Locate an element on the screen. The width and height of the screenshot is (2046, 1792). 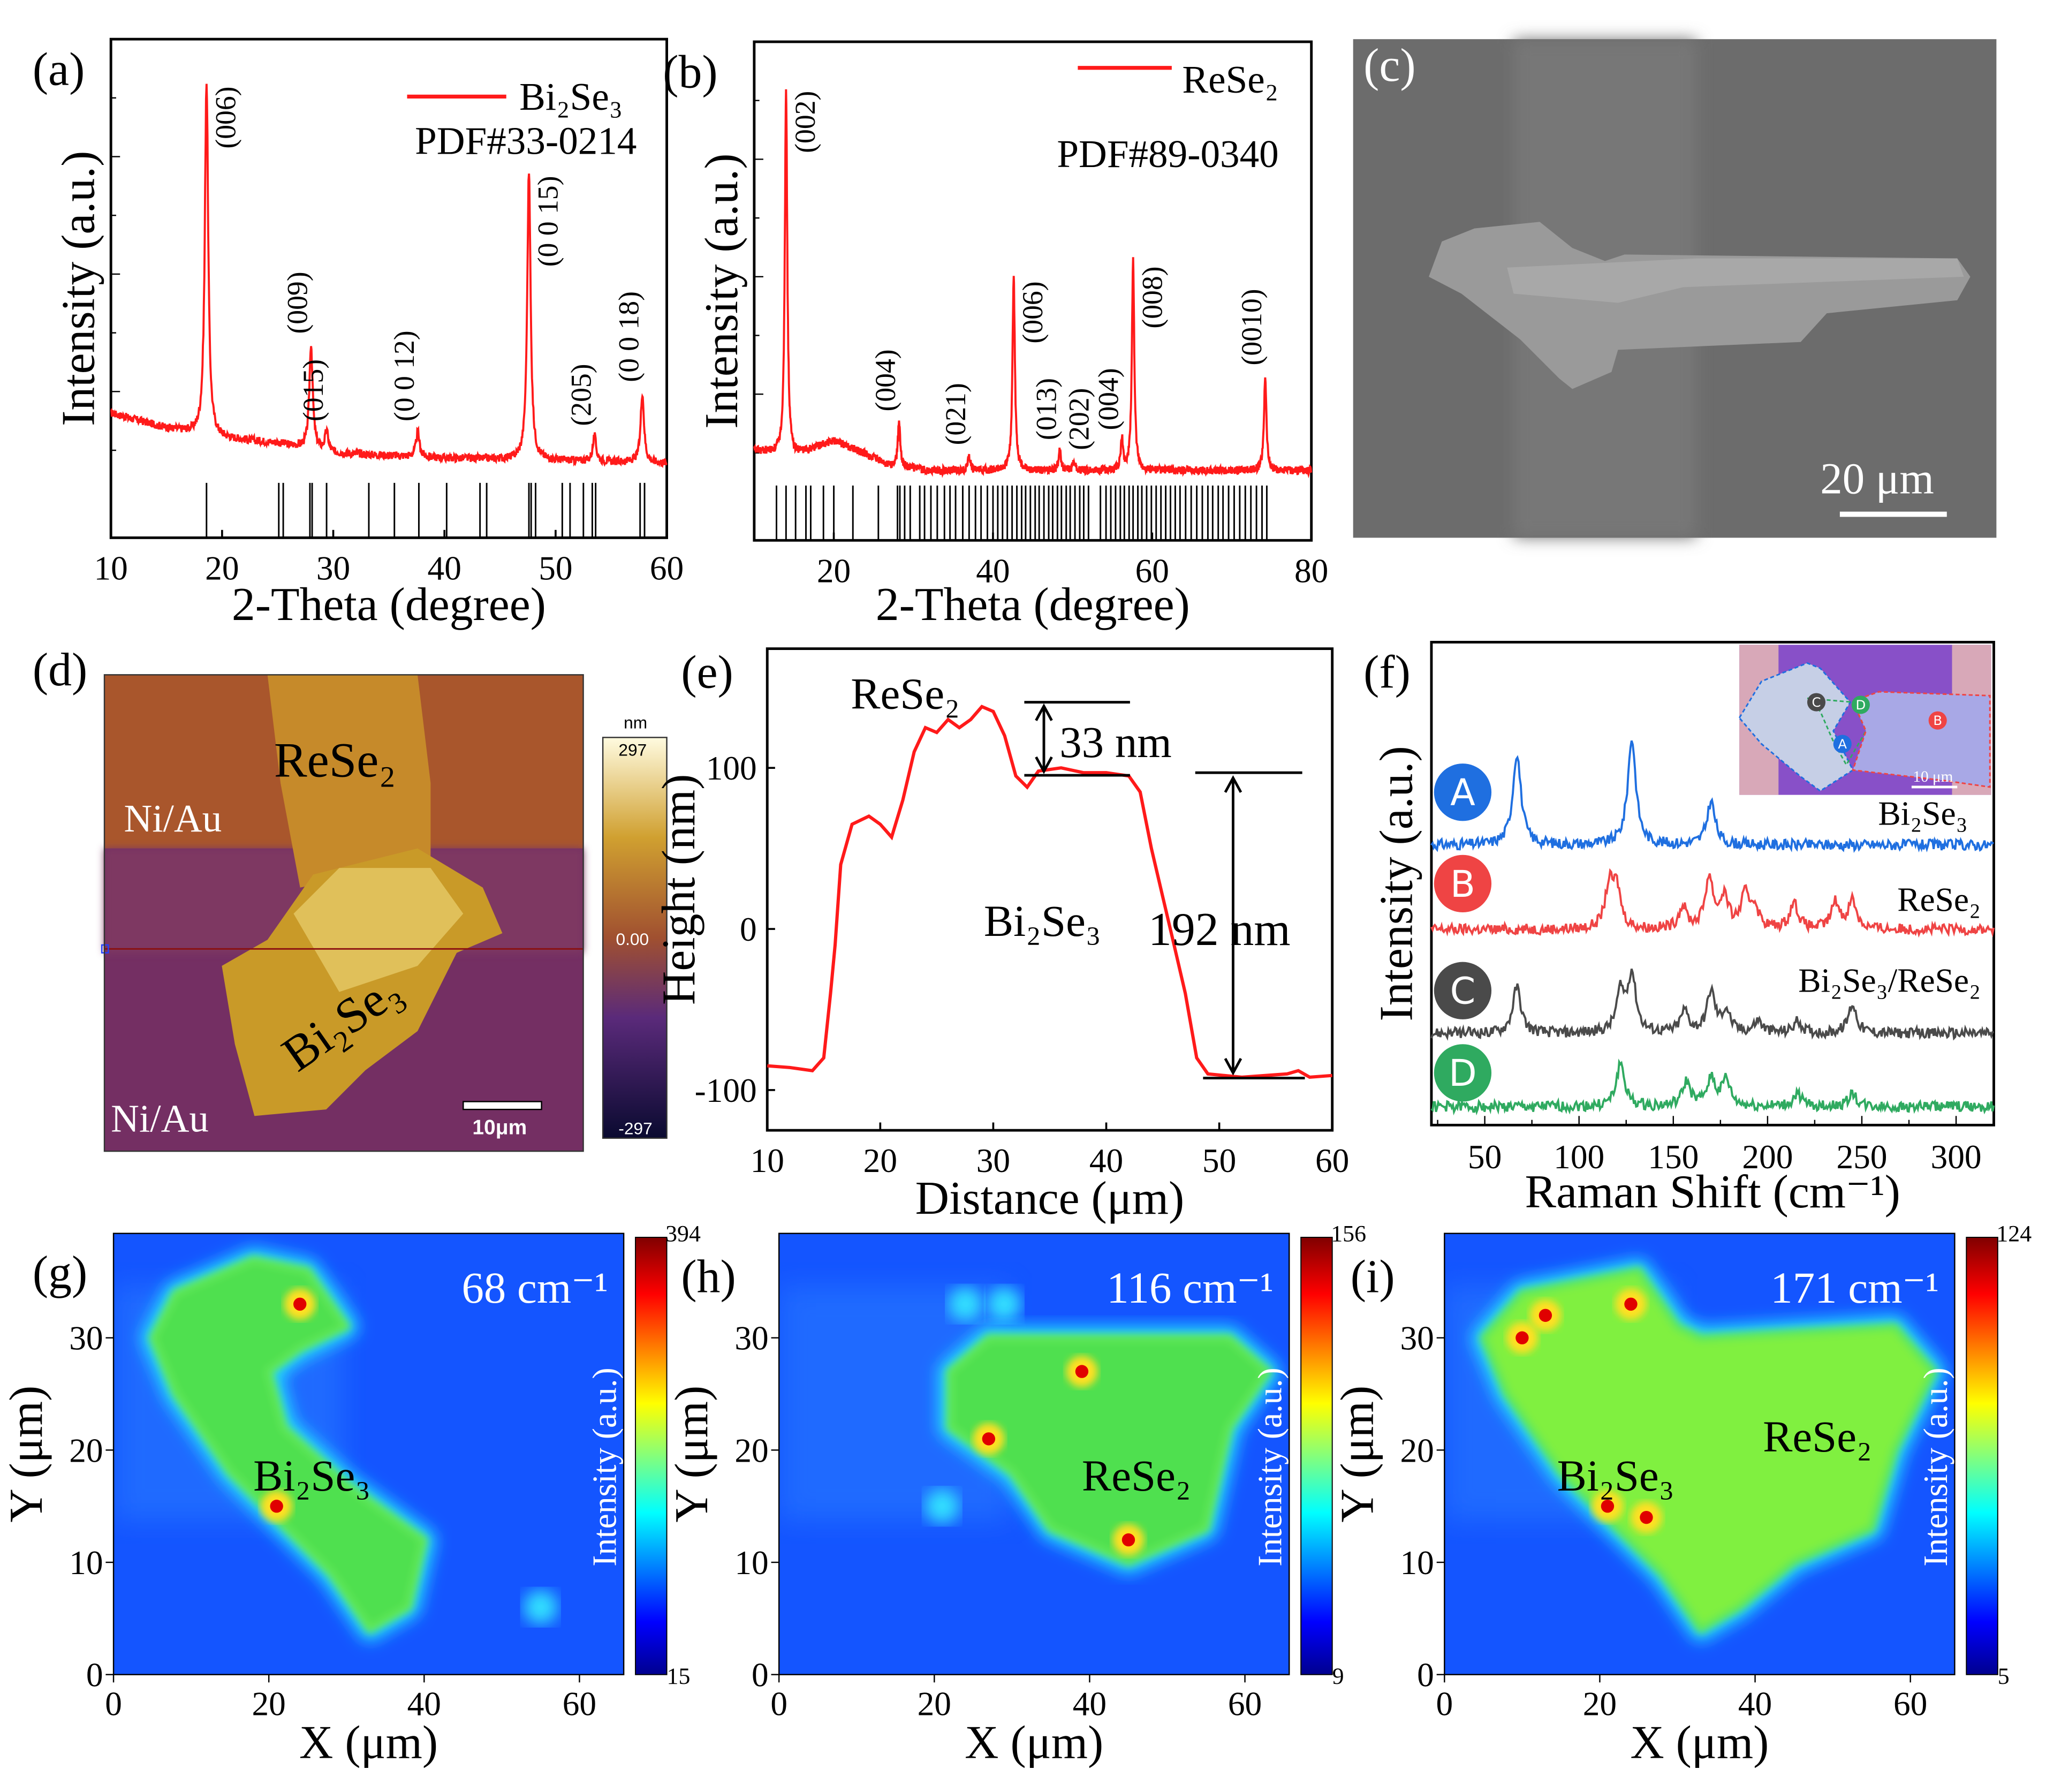
y-tick-label: -100 is located at coordinates (726, 1091).